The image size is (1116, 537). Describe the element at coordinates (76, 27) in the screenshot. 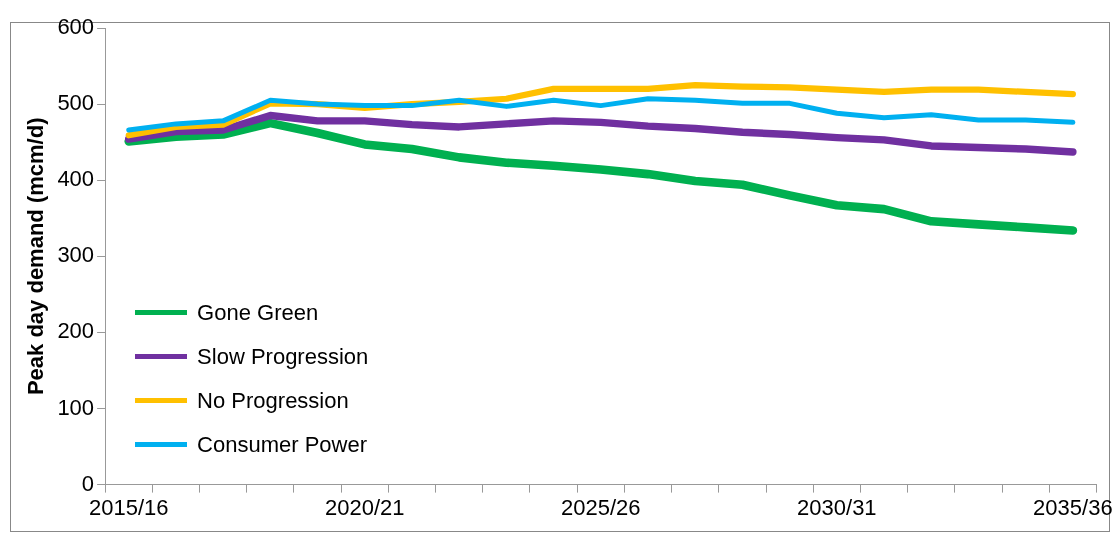

I see `y-tick-label: 600` at that location.